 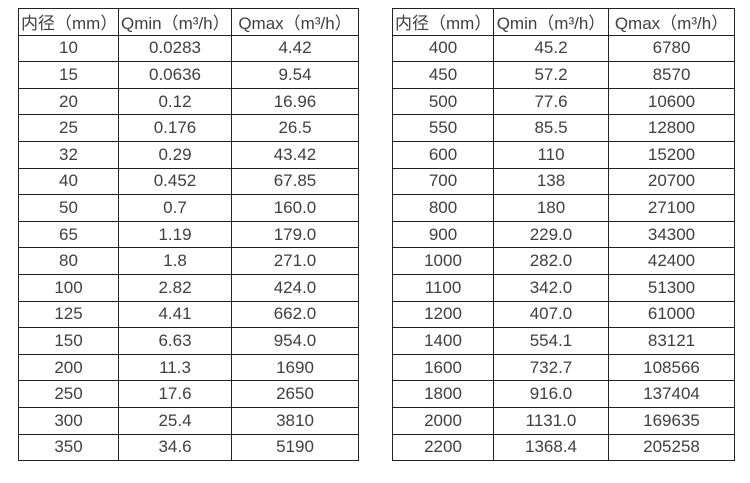 I want to click on table-cell: 150, so click(x=68, y=341).